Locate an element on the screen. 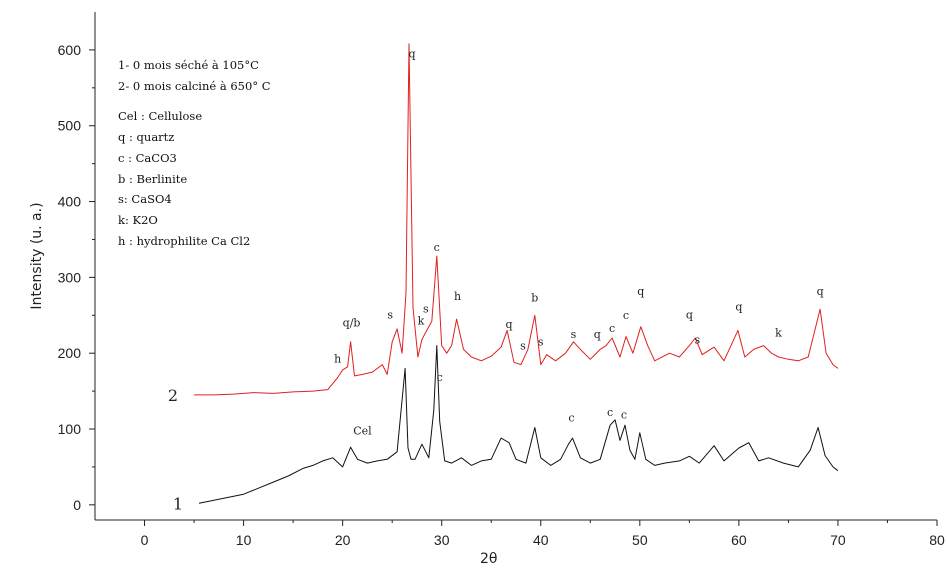 This screenshot has height=570, width=947. peak-label: b is located at coordinates (534, 298).